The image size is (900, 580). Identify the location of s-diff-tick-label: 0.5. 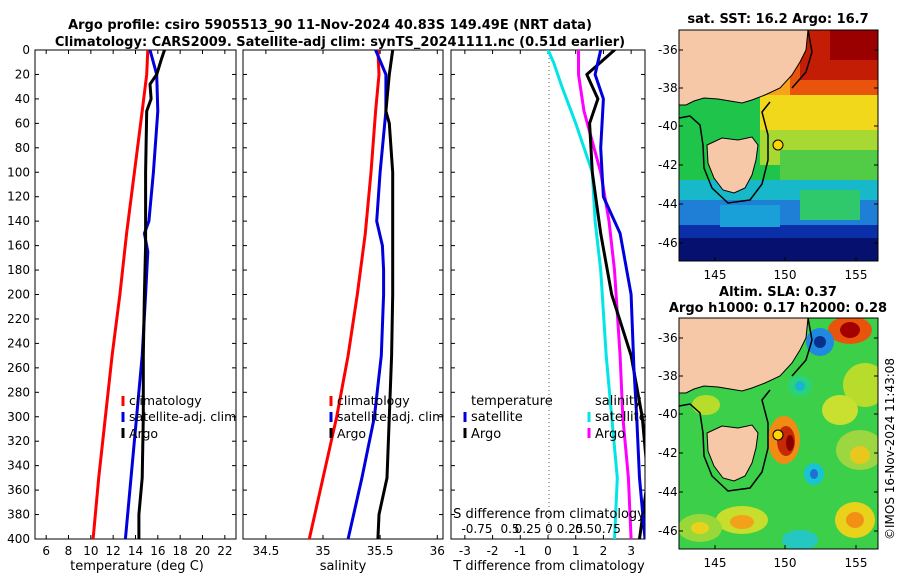
(509, 529).